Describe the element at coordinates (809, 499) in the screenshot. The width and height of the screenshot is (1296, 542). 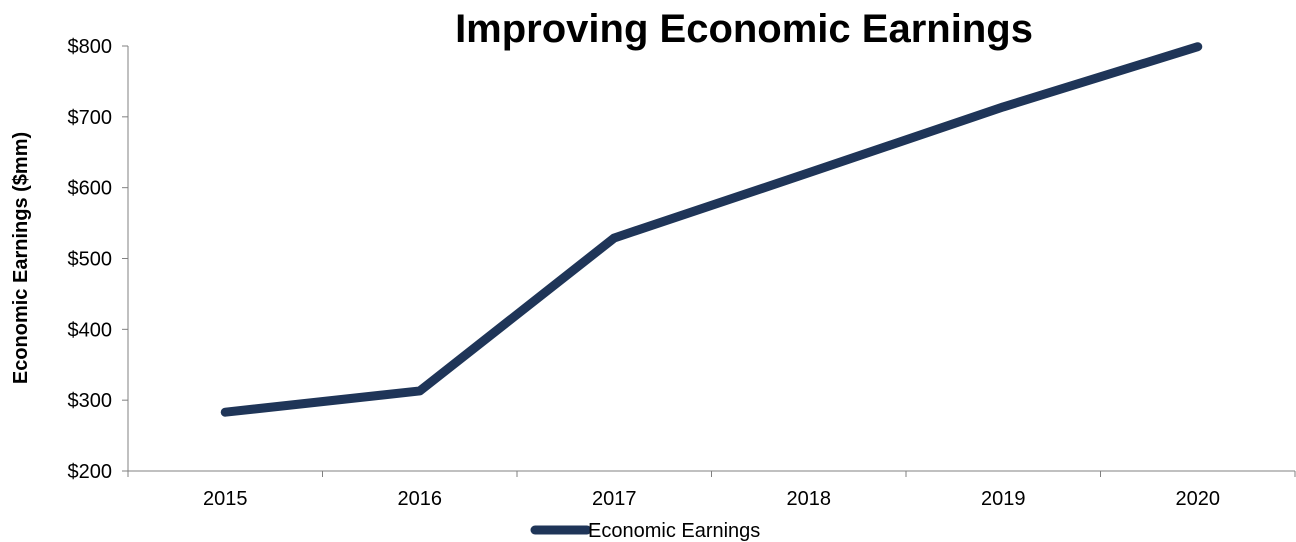
I see `x-tick-label: 2018` at that location.